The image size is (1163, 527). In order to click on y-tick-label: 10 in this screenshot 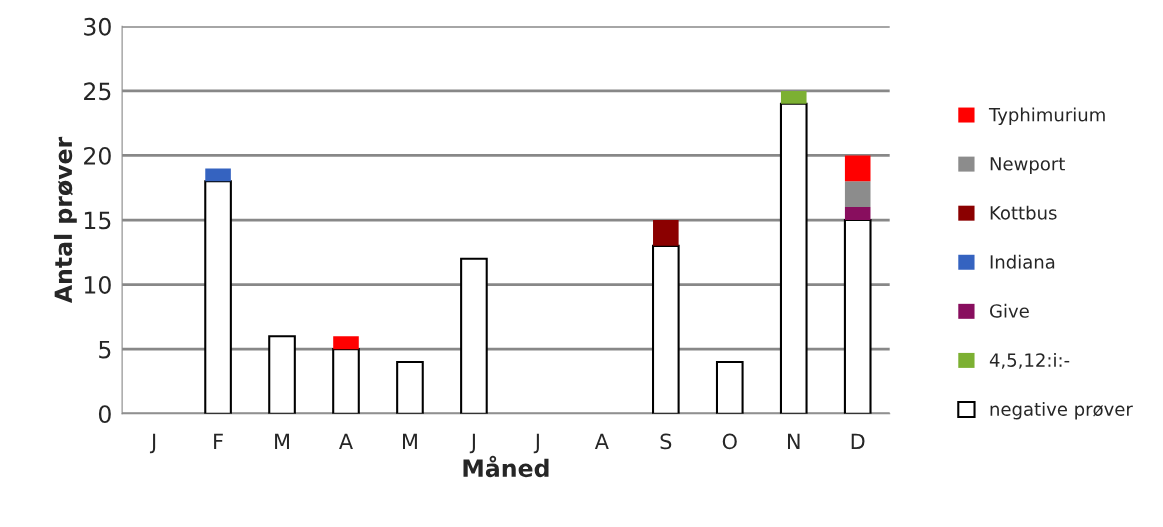, I will do `click(97, 285)`.